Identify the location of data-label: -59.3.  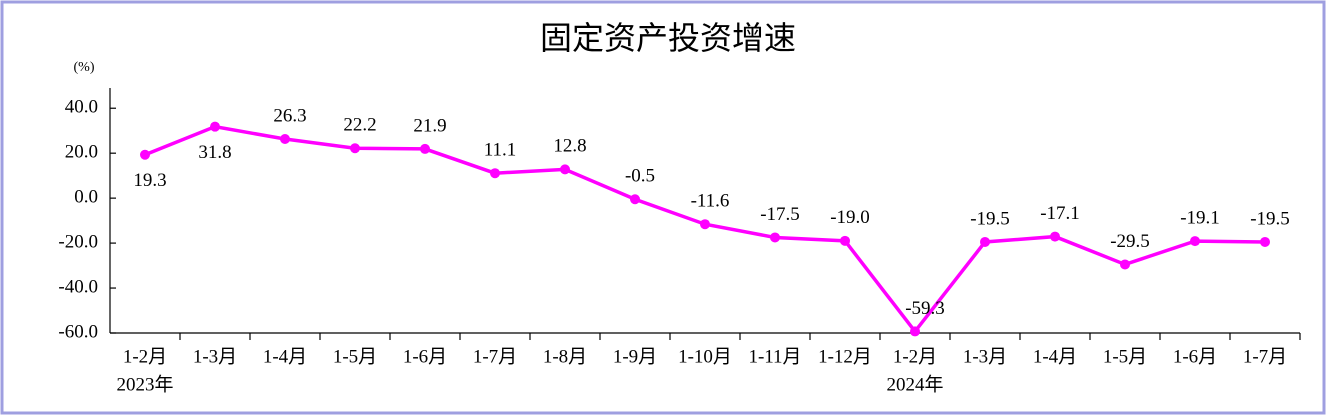
(925, 308).